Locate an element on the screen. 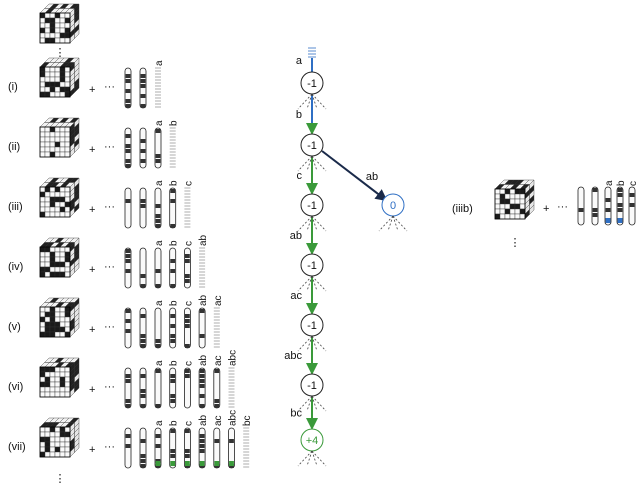 The height and width of the screenshot is (484, 640). node-value: +4 is located at coordinates (312, 441).